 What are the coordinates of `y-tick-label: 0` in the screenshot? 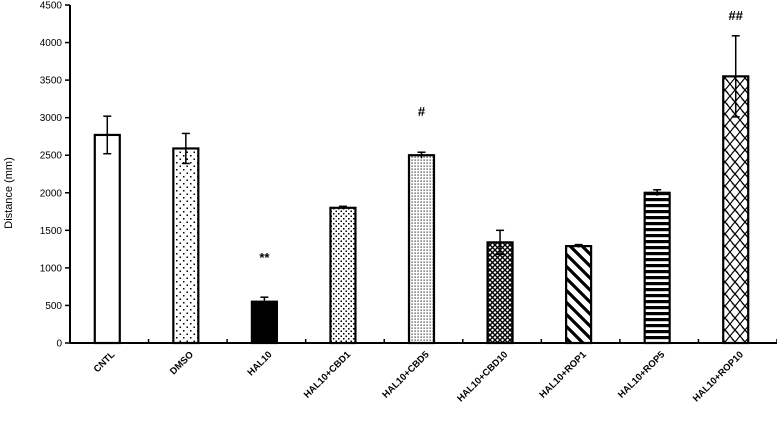 It's located at (59, 344).